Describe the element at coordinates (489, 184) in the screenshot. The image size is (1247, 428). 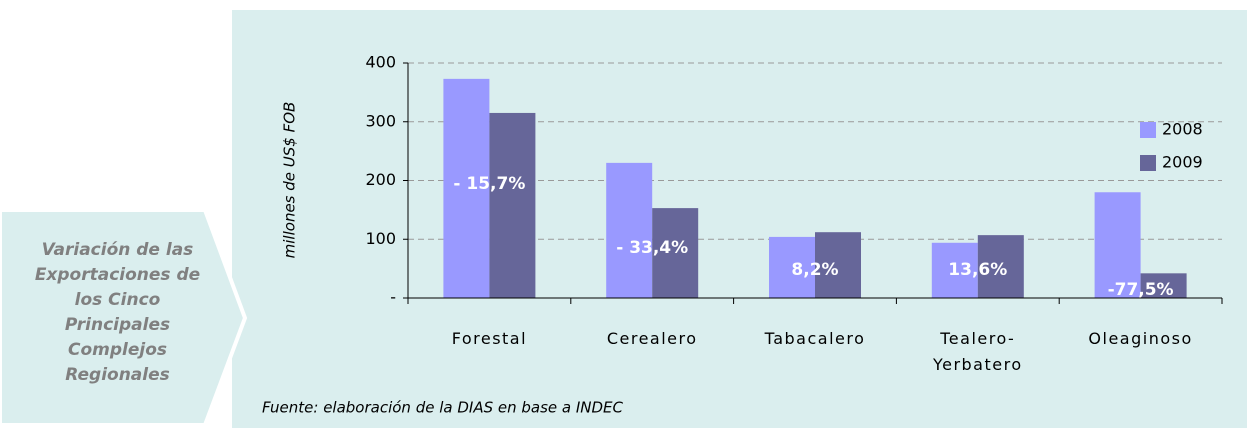
I see `annotation: - 15,7%` at that location.